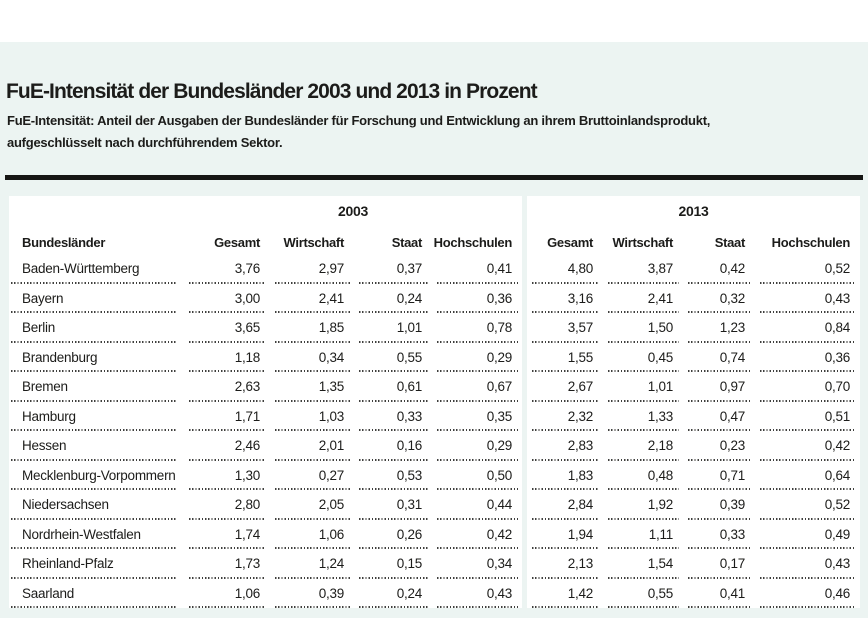  What do you see at coordinates (643, 299) in the screenshot?
I see `value-cell-2013: 2,41` at bounding box center [643, 299].